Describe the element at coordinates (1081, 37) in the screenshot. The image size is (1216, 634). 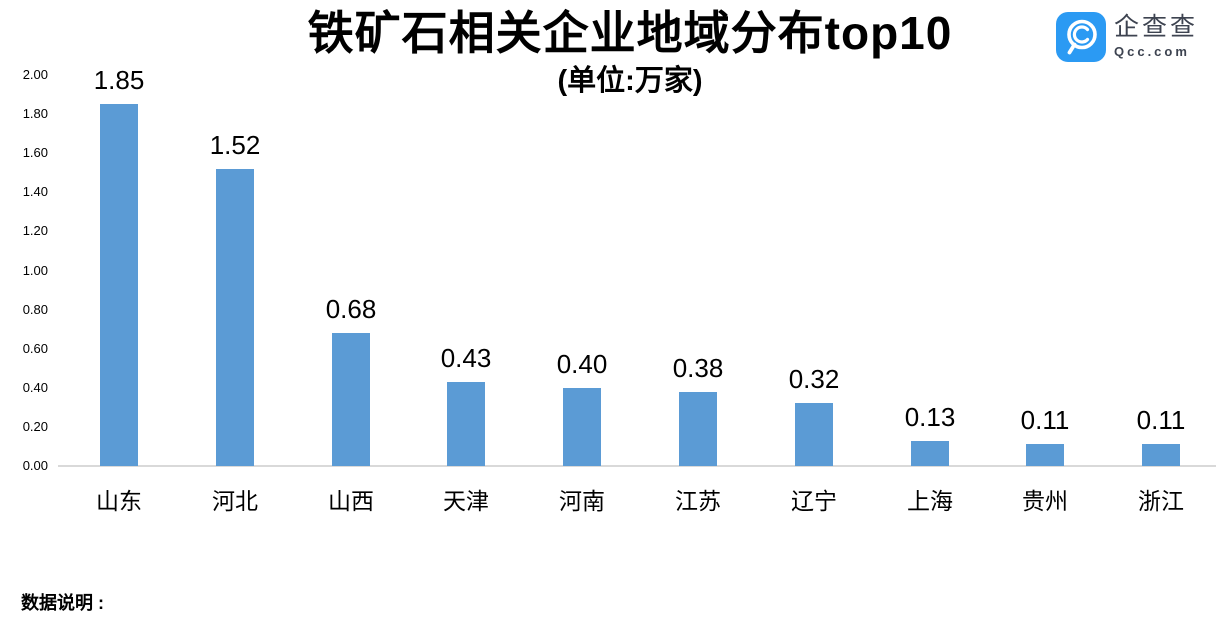
I see `qcc-magnifier-icon` at that location.